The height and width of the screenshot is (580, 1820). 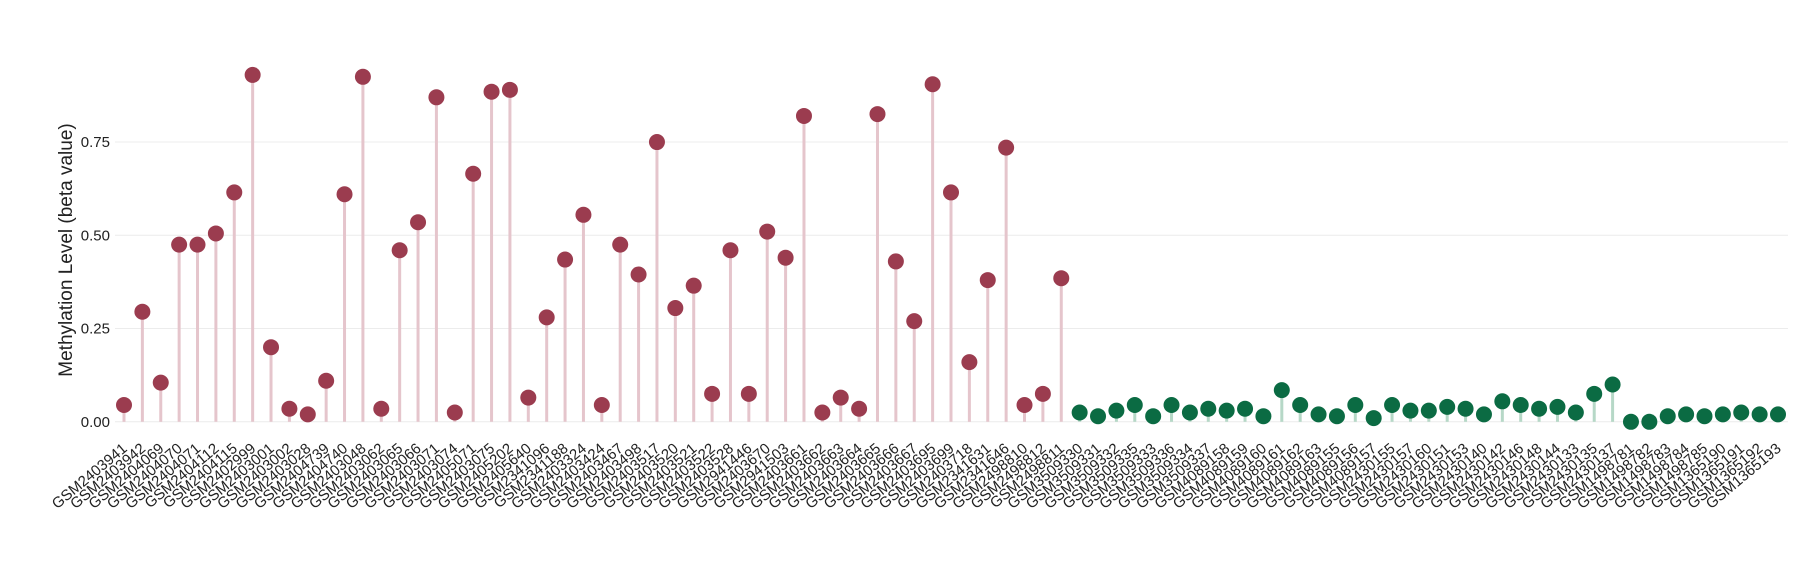 I want to click on y-tick-label: 0.25, so click(x=95, y=329).